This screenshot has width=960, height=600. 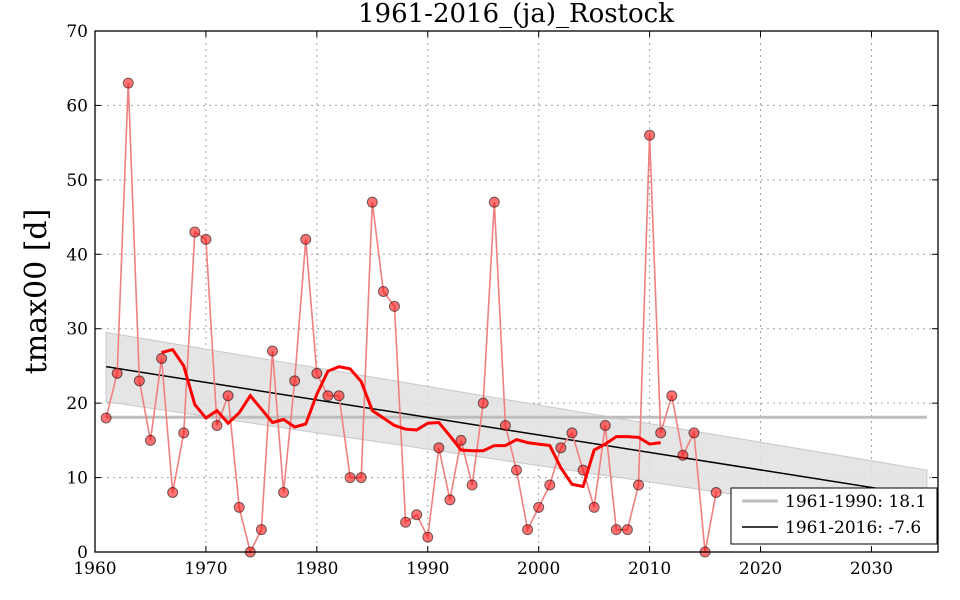 What do you see at coordinates (77, 404) in the screenshot?
I see `y-tick-label: 20` at bounding box center [77, 404].